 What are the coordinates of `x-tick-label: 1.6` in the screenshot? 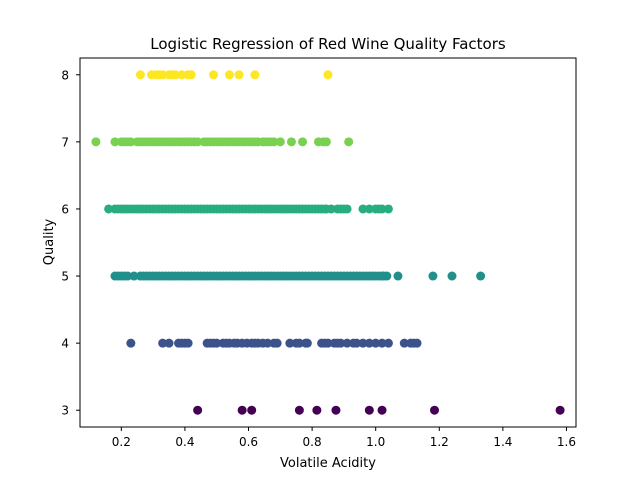 It's located at (566, 442).